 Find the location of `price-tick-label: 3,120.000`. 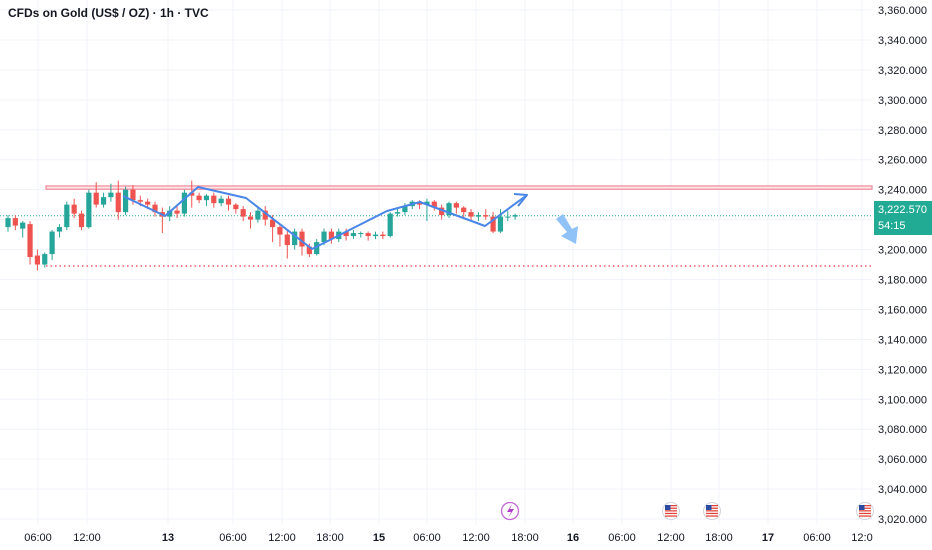

price-tick-label: 3,120.000 is located at coordinates (902, 370).